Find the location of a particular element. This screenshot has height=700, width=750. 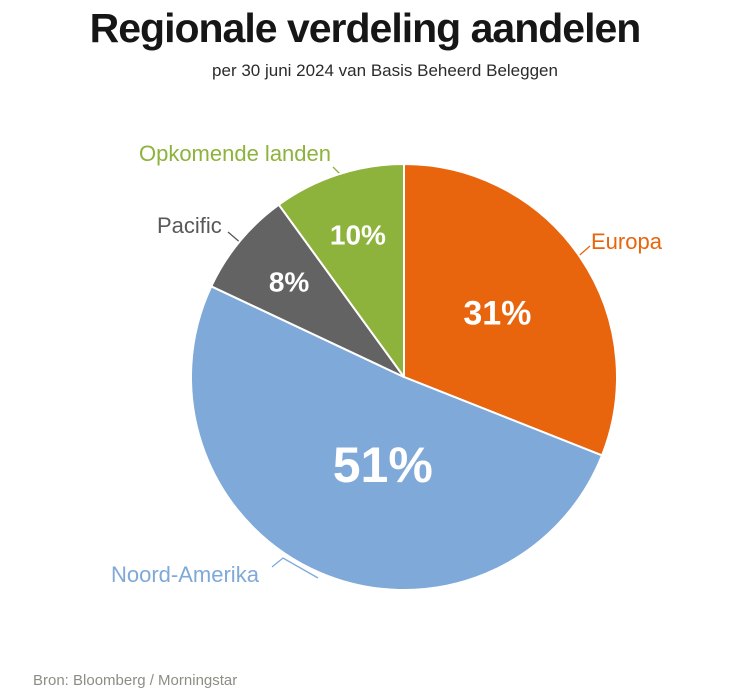

pie-slice-opkomende-landen is located at coordinates (341, 270).